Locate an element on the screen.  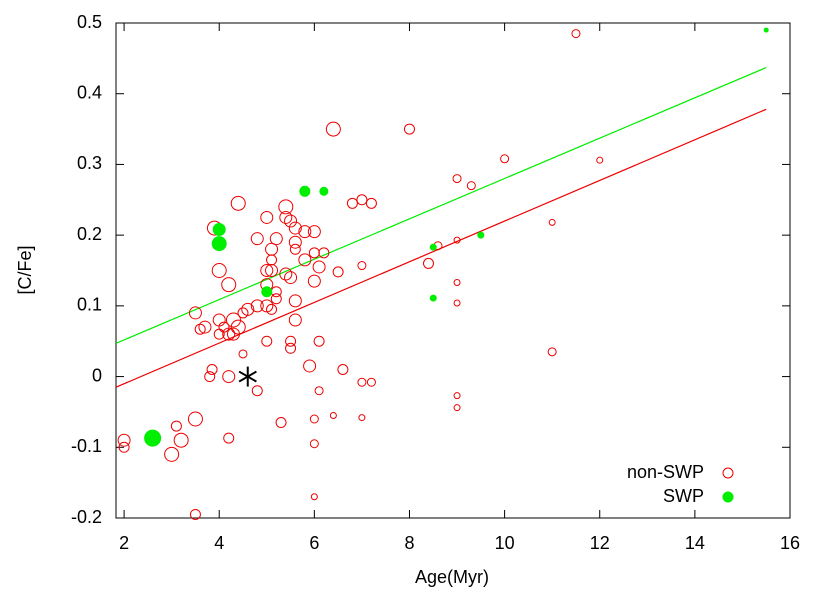
y-tick-label: 0.4 is located at coordinates (89, 92).